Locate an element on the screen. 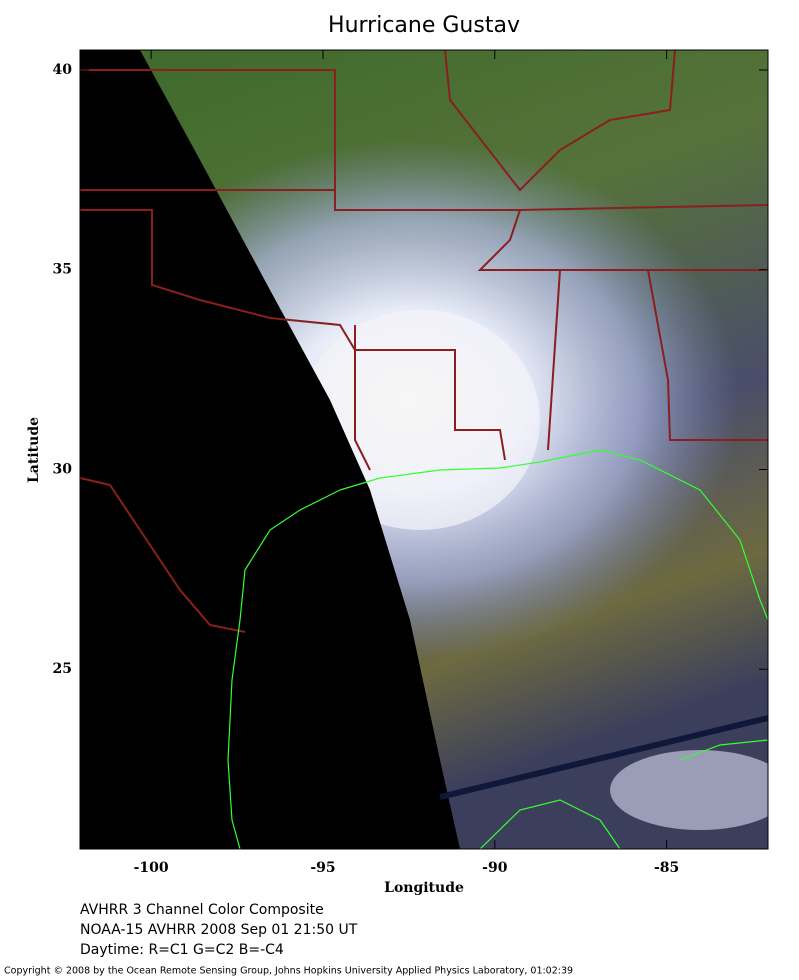 Image resolution: width=799 pixels, height=980 pixels. x-axis-label: Longitude is located at coordinates (424, 888).